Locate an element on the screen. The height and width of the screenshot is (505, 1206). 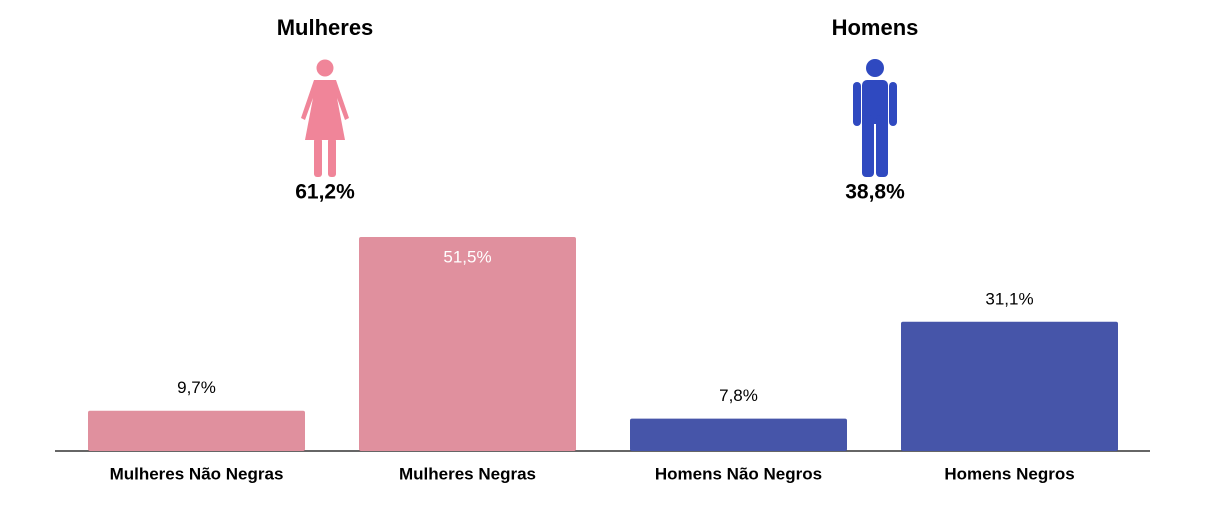
x-tick-label: Homens Negros is located at coordinates (1009, 473).